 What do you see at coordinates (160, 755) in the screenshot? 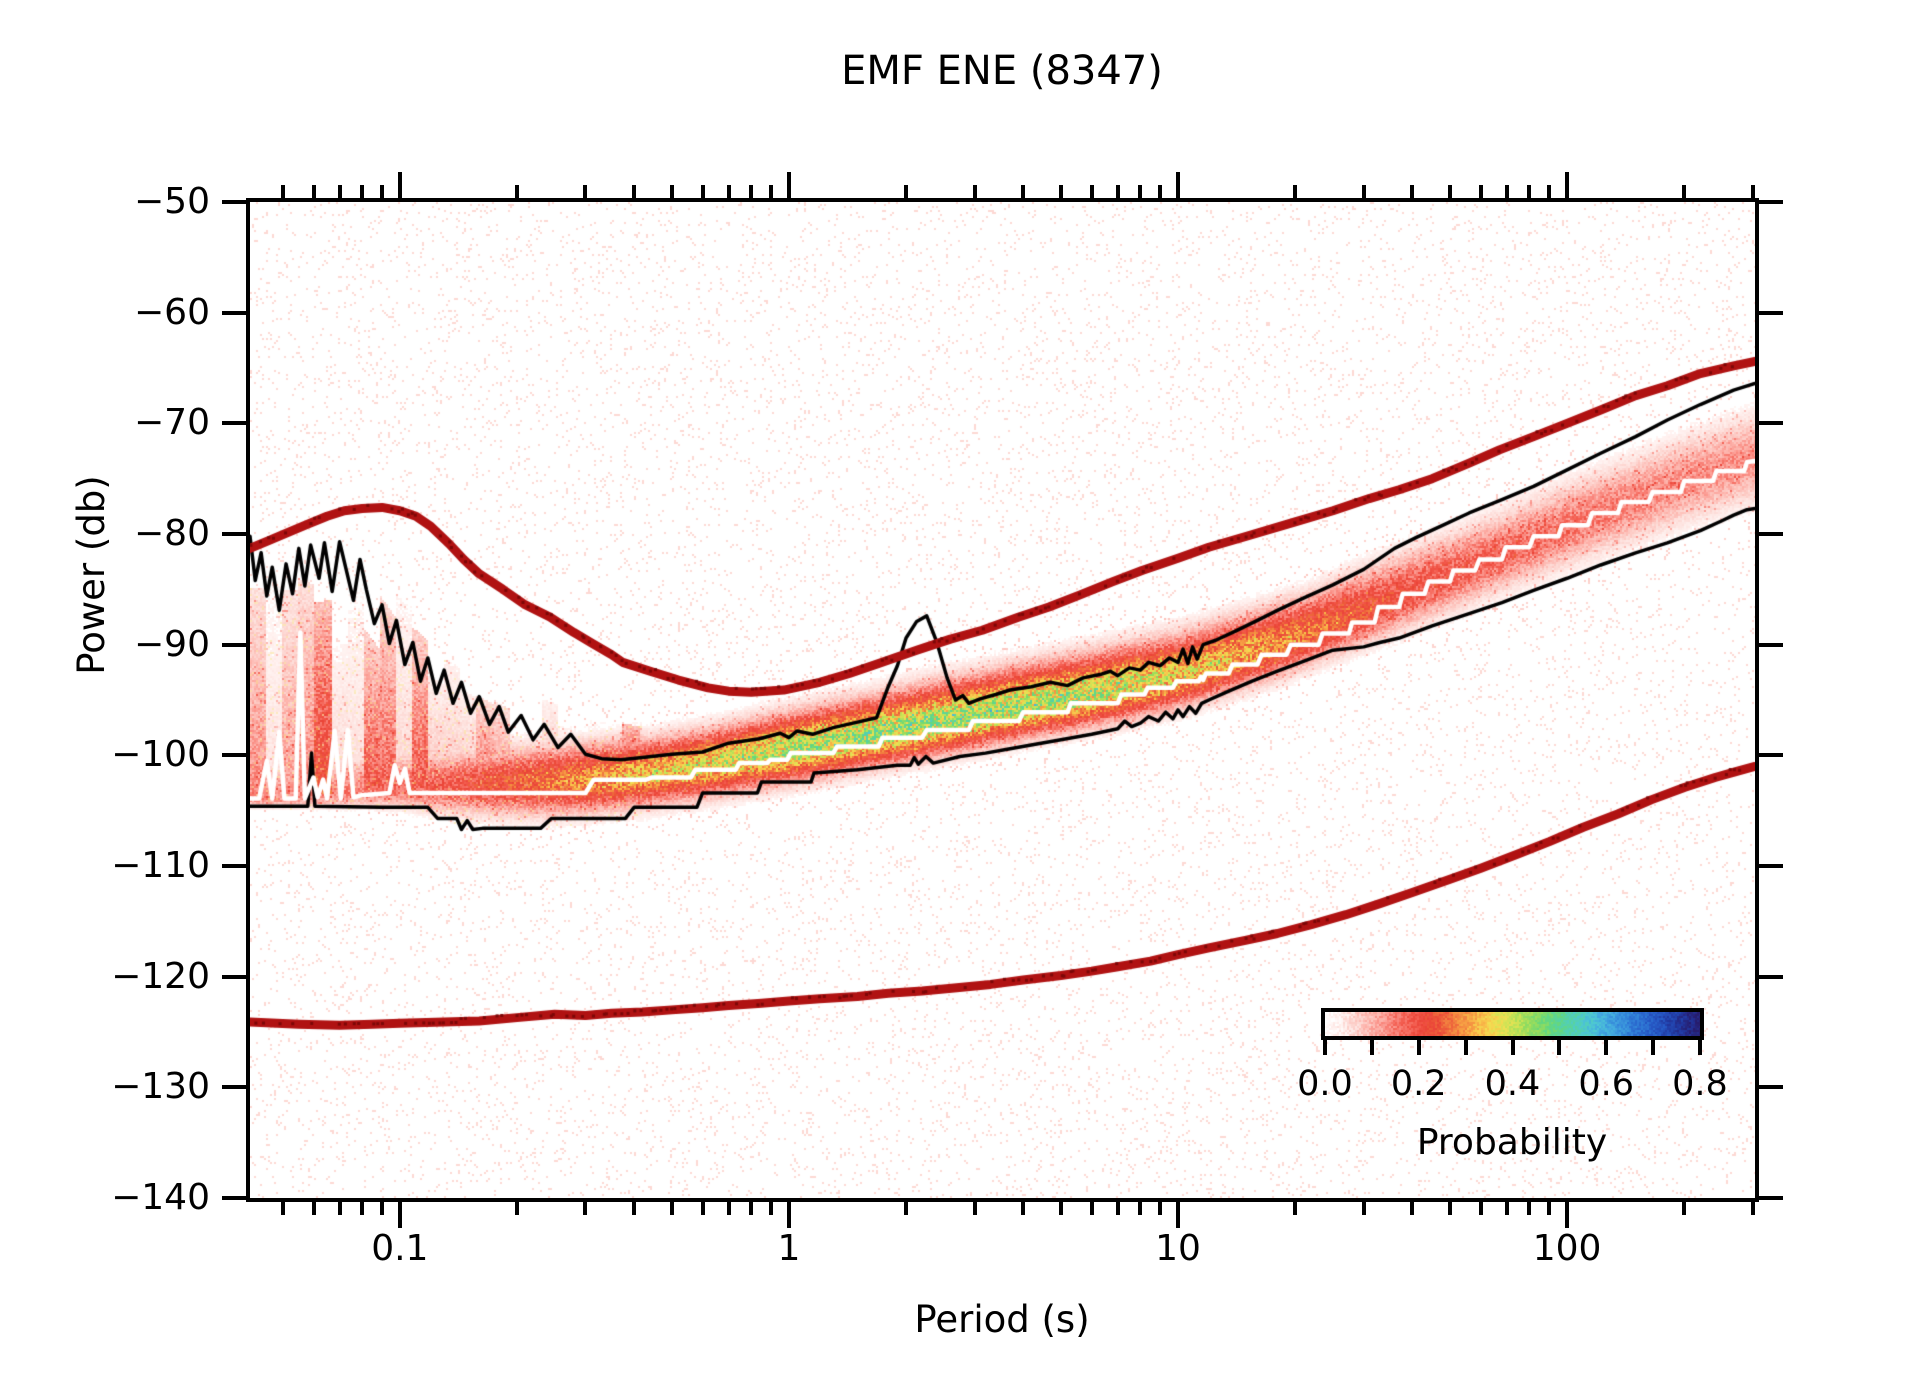
I see `y-tick-label: −100` at bounding box center [160, 755].